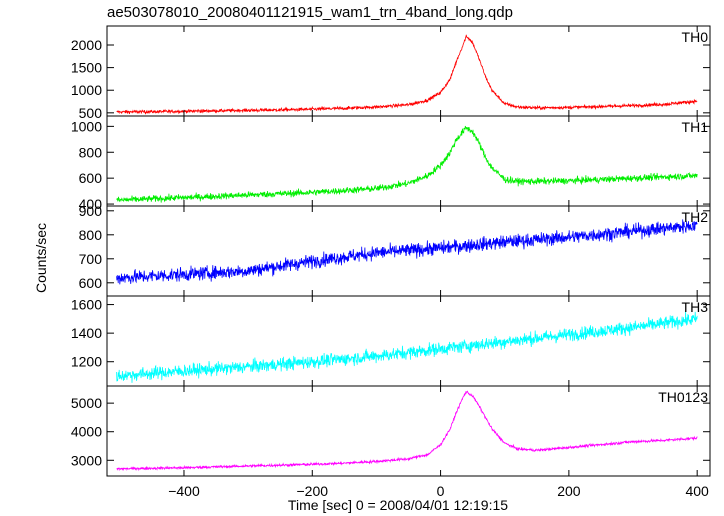  I want to click on y-axis-label: Counts/sec, so click(41, 258).